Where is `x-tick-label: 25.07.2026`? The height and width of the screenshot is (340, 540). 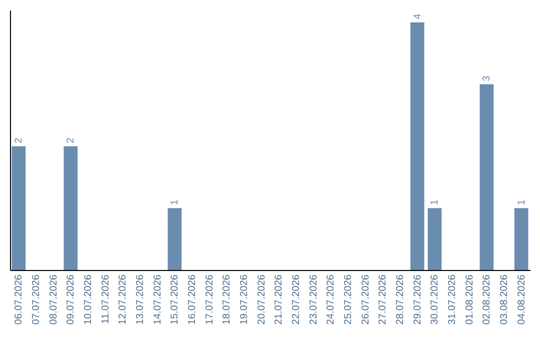
x-tick-label: 25.07.2026 is located at coordinates (348, 299).